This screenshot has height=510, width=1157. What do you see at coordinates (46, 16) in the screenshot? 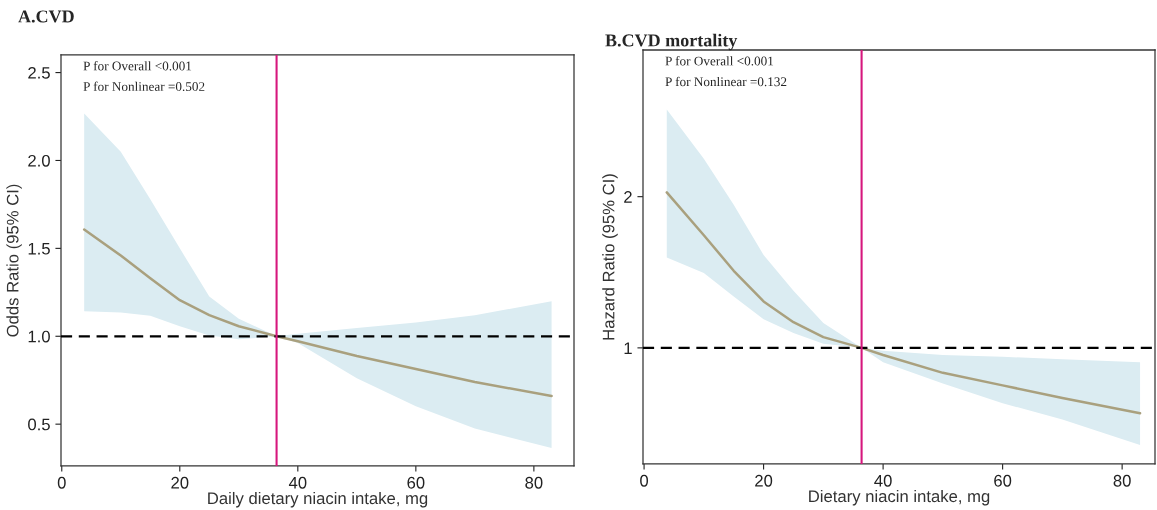
I see `chart-title: A.CVD` at bounding box center [46, 16].